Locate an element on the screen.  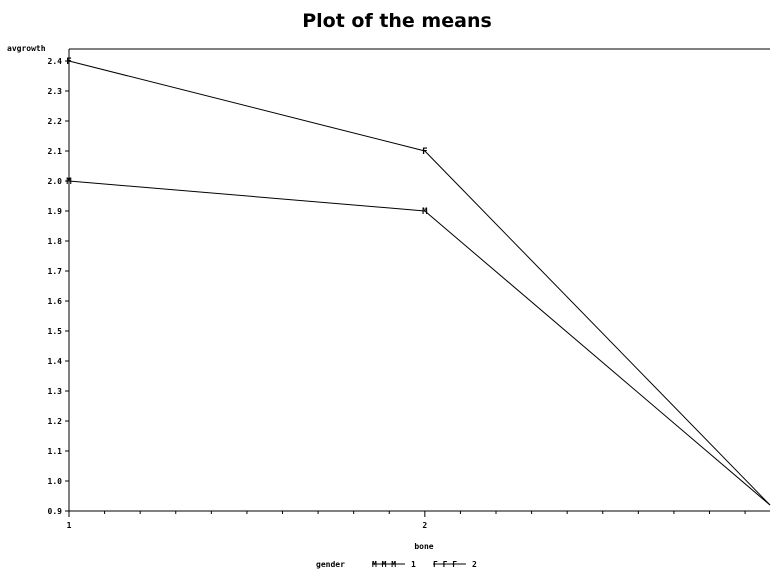
y-tick-label: 1.8 is located at coordinates (55, 241).